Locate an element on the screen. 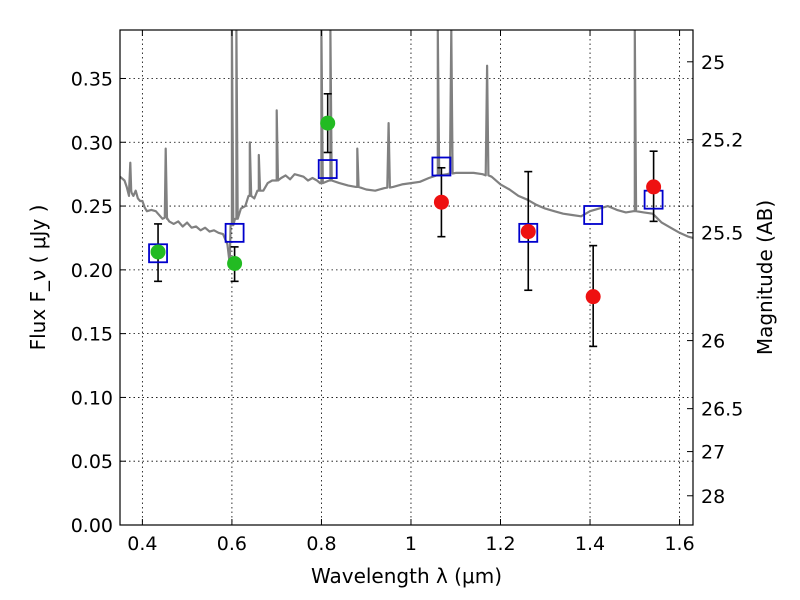 This screenshot has width=800, height=600. y-tick-label: 0.15 is located at coordinates (92, 335).